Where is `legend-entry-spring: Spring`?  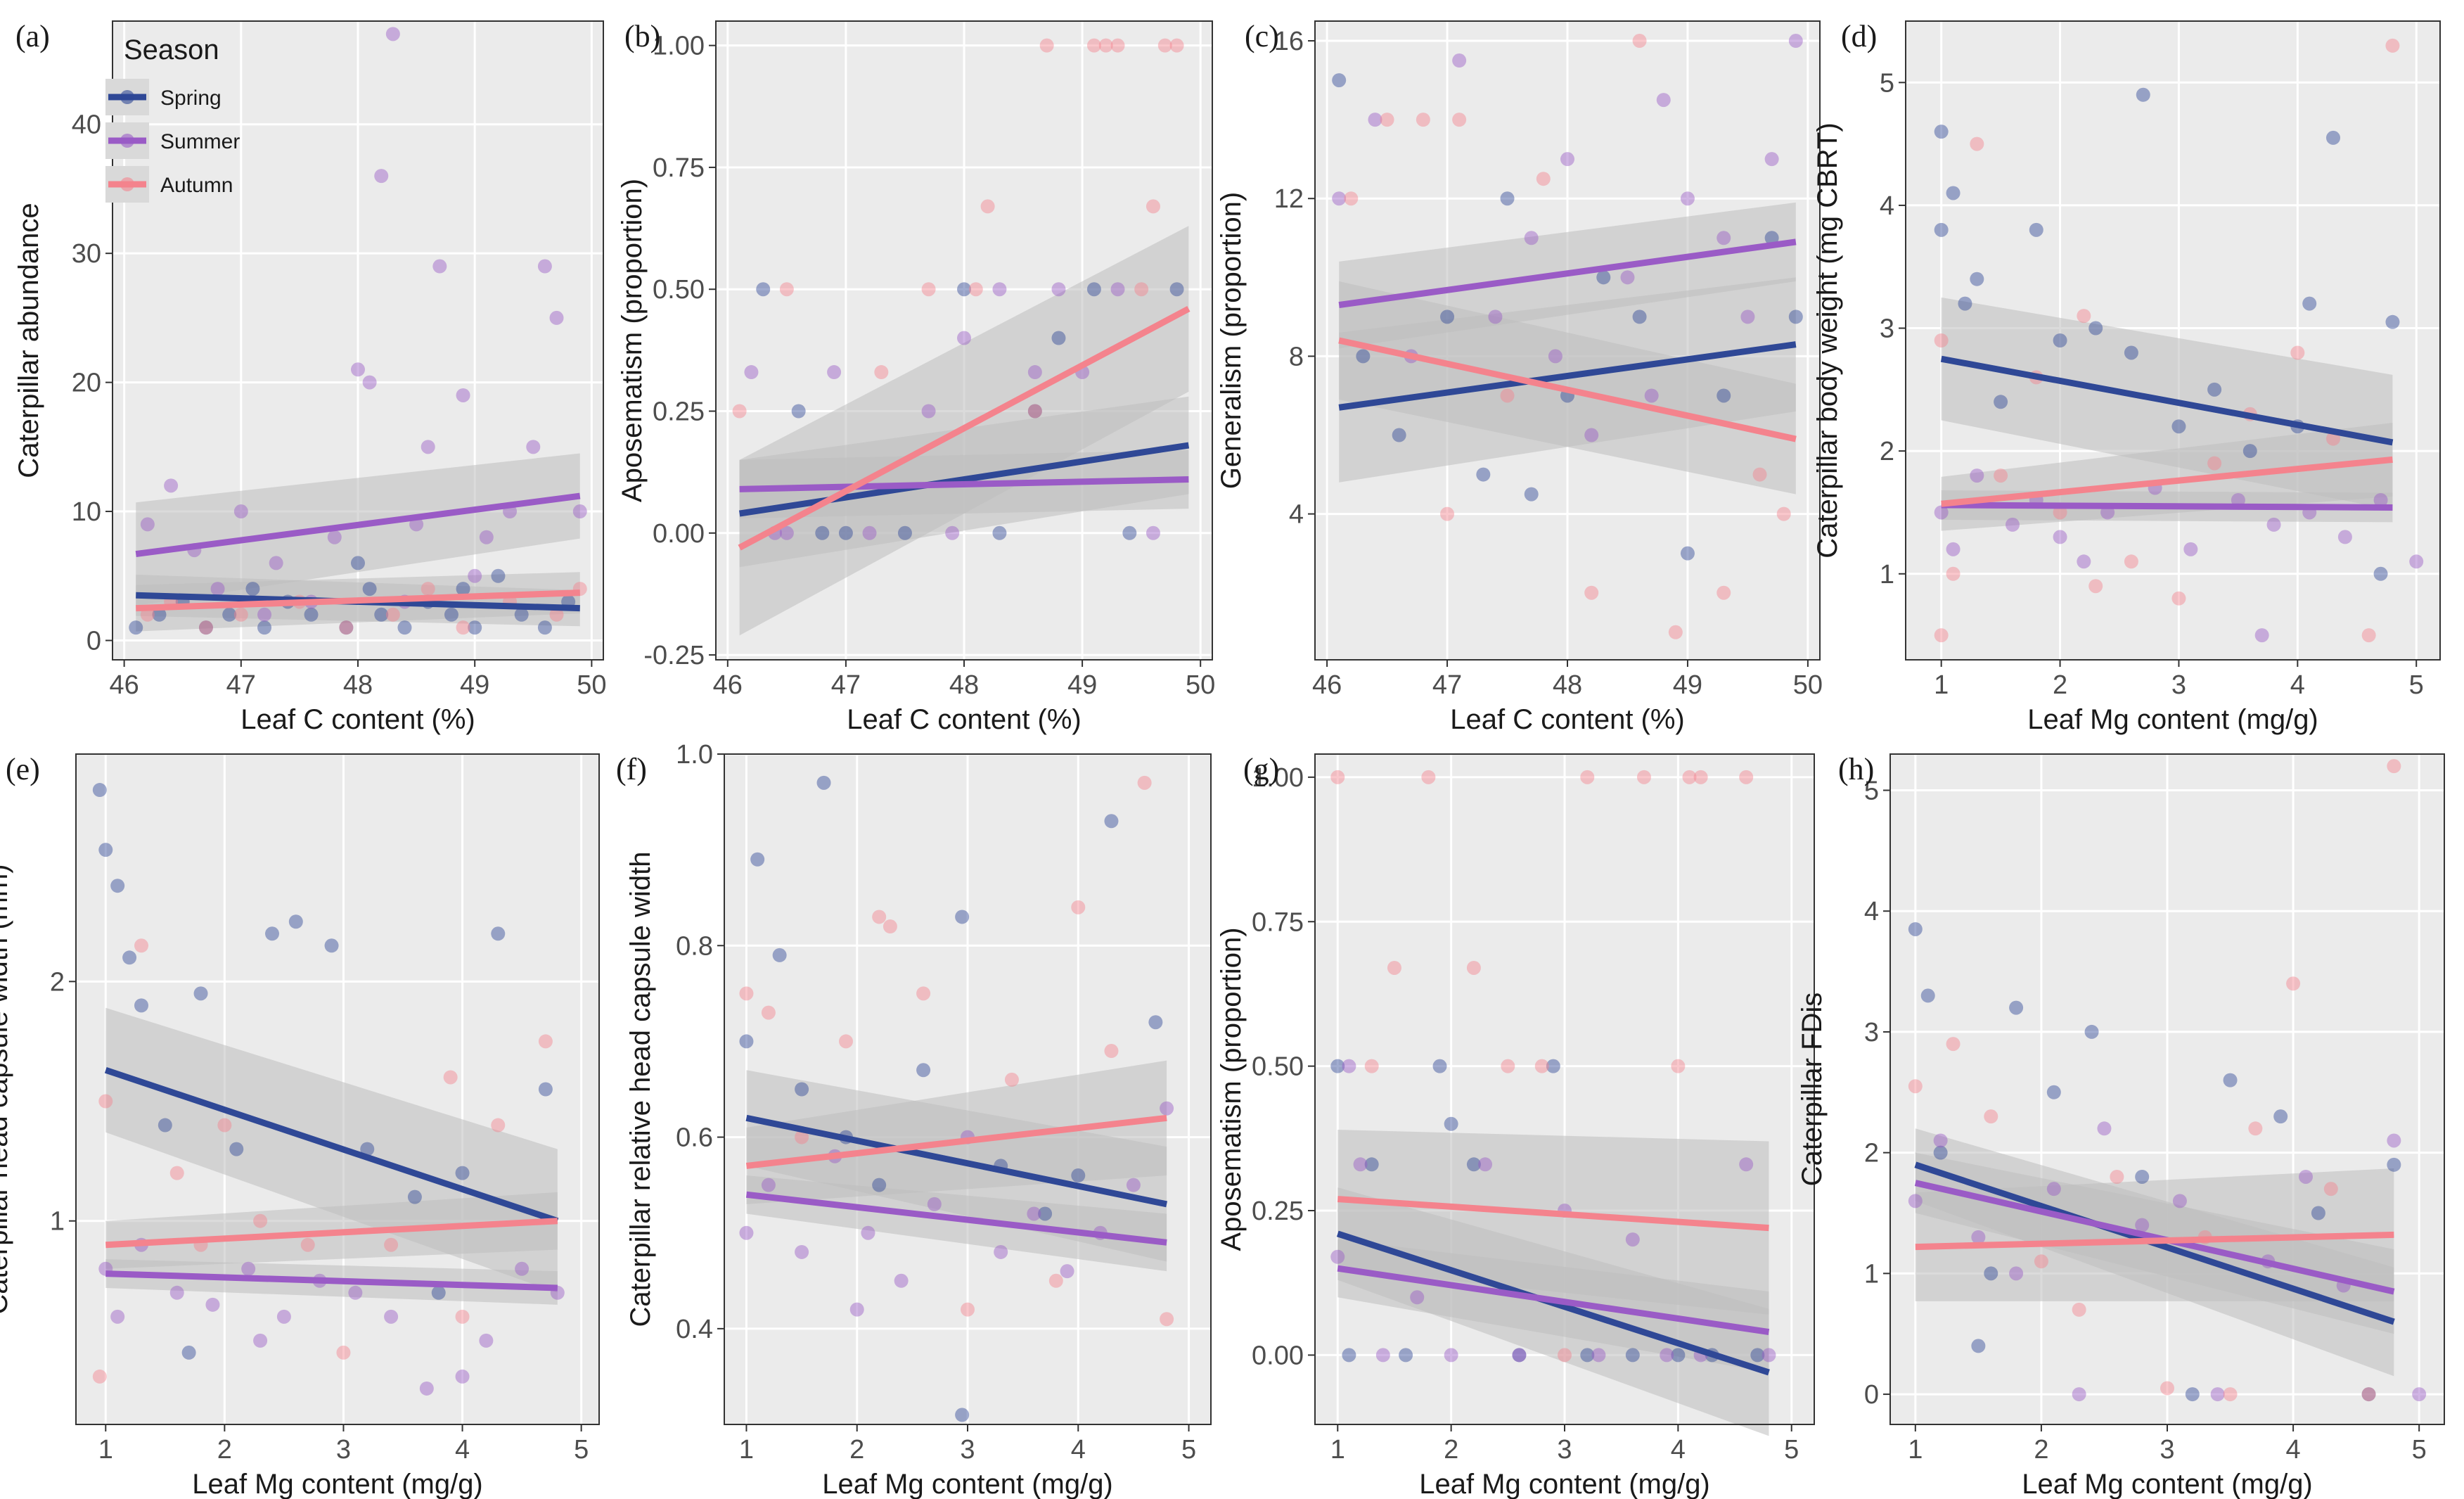
legend-entry-spring: Spring is located at coordinates (163, 97).